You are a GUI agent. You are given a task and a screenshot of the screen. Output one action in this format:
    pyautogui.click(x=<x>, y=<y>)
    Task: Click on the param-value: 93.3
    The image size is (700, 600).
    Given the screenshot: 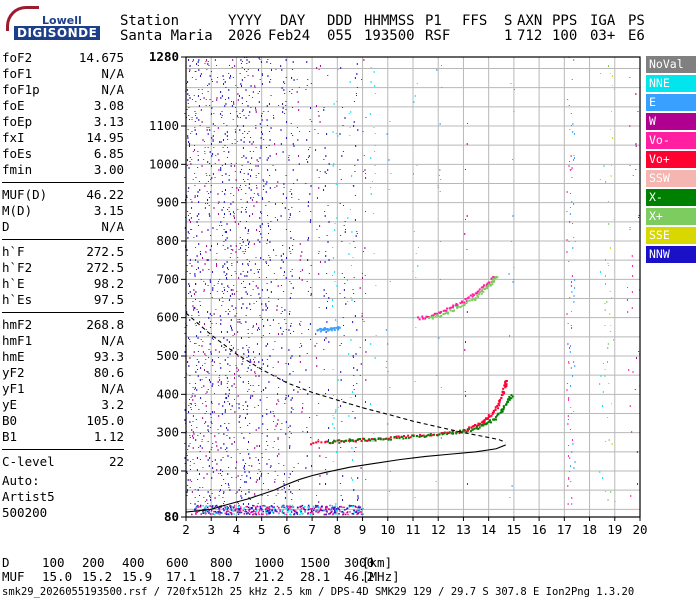 What is the action you would take?
    pyautogui.click(x=108, y=356)
    